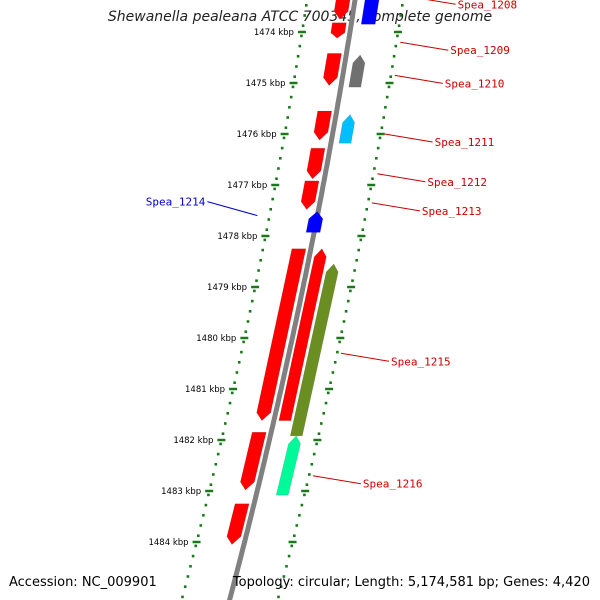 The image size is (600, 600). I want to click on gene-label: Spea_1210, so click(475, 83).